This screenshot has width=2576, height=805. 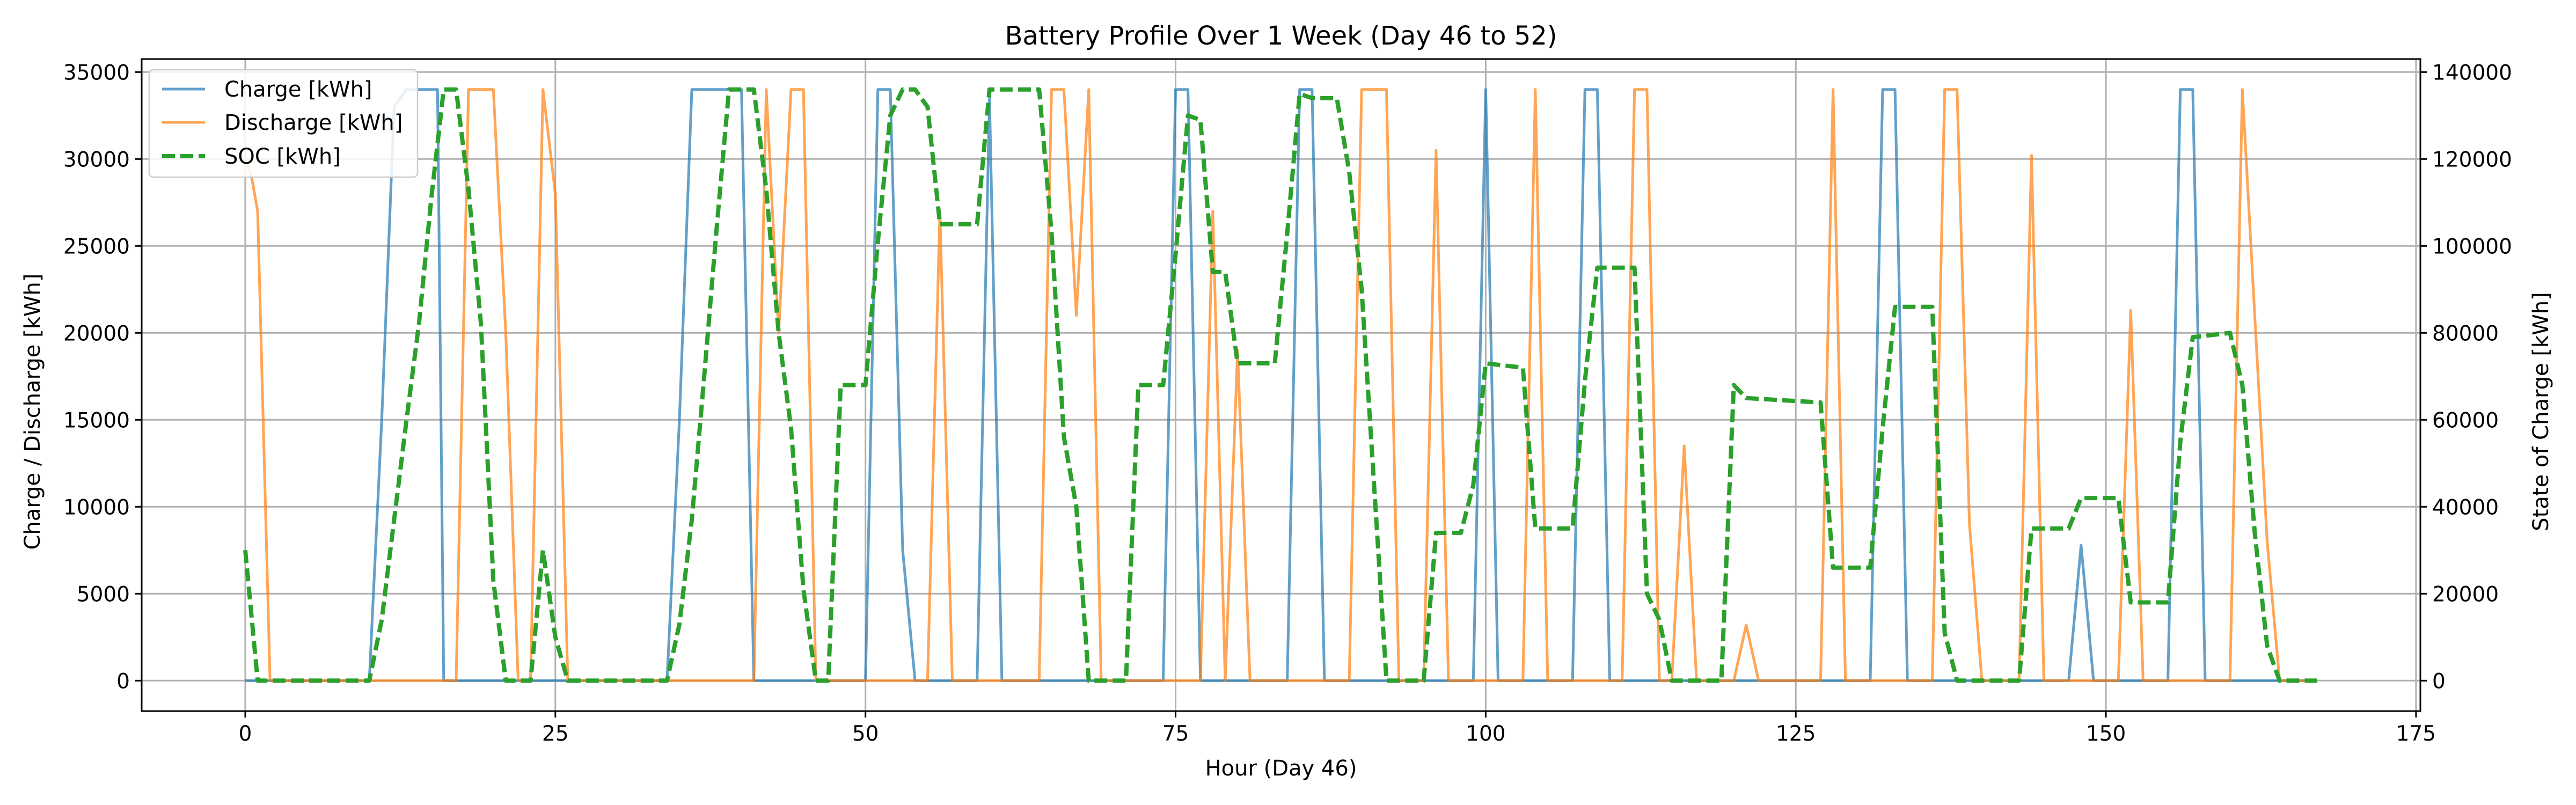 I want to click on x-tick-label: 150, so click(x=2106, y=734).